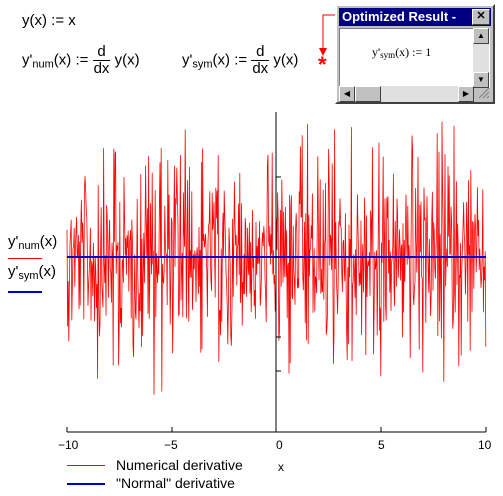  I want to click on result-content-area: y'sym(x) := 1, so click(414, 58).